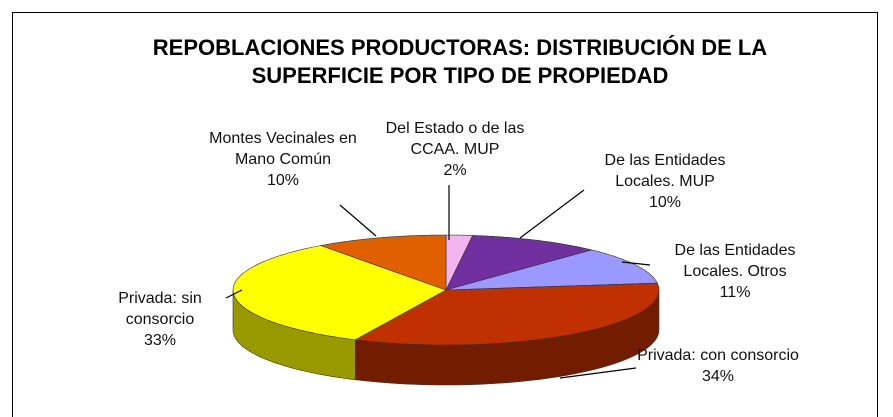  Describe the element at coordinates (718, 355) in the screenshot. I see `slice-label: Privada: con consorcio` at that location.